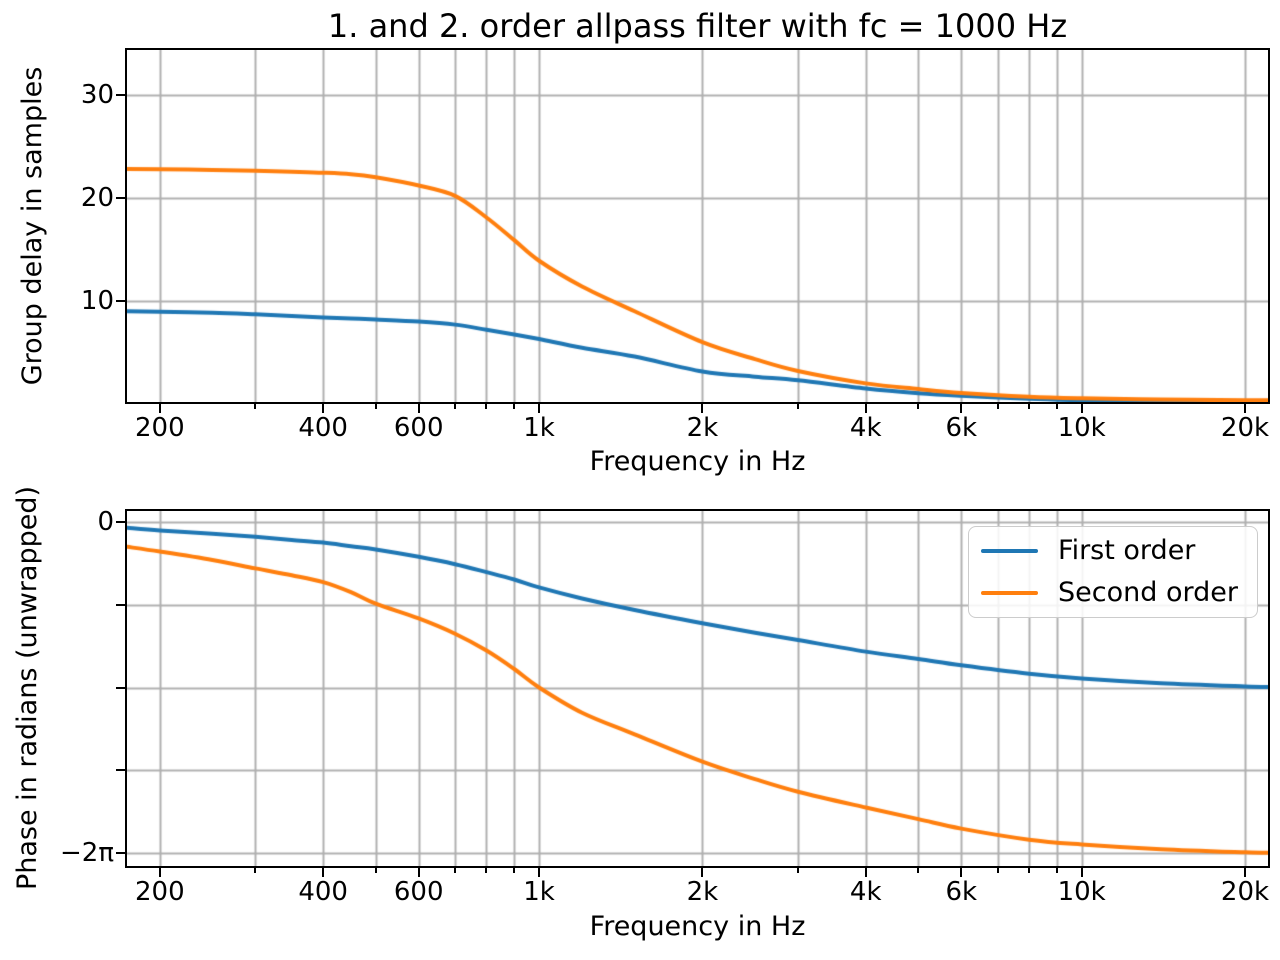 This screenshot has width=1280, height=960. Describe the element at coordinates (697, 461) in the screenshot. I see `group-delay-x-axis-label: Frequency in Hz` at that location.